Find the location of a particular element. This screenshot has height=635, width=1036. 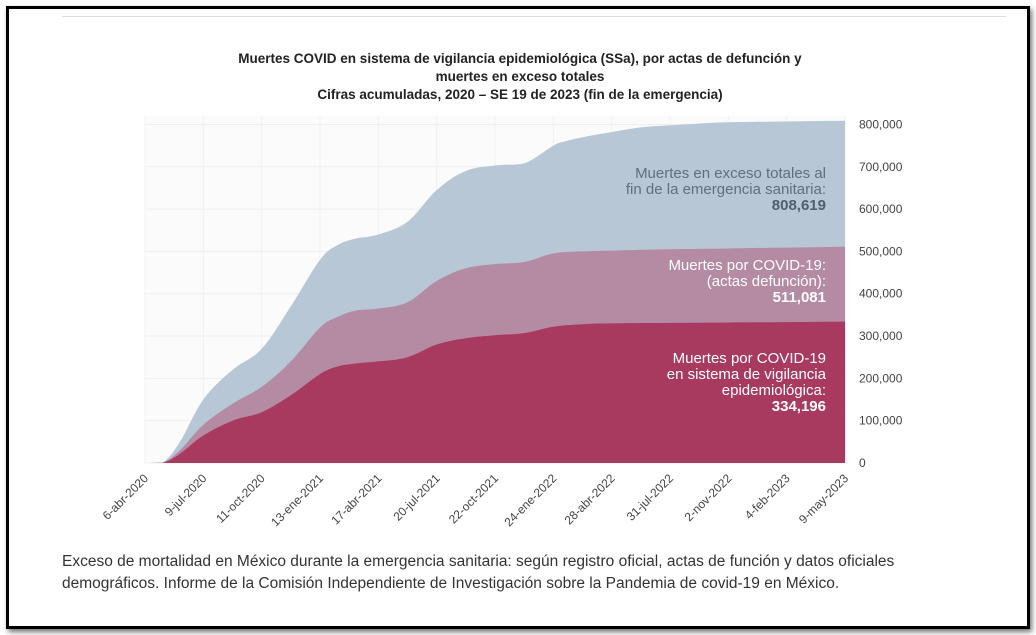

series-1-label: fin de la emergencia sanitaria: is located at coordinates (726, 189).